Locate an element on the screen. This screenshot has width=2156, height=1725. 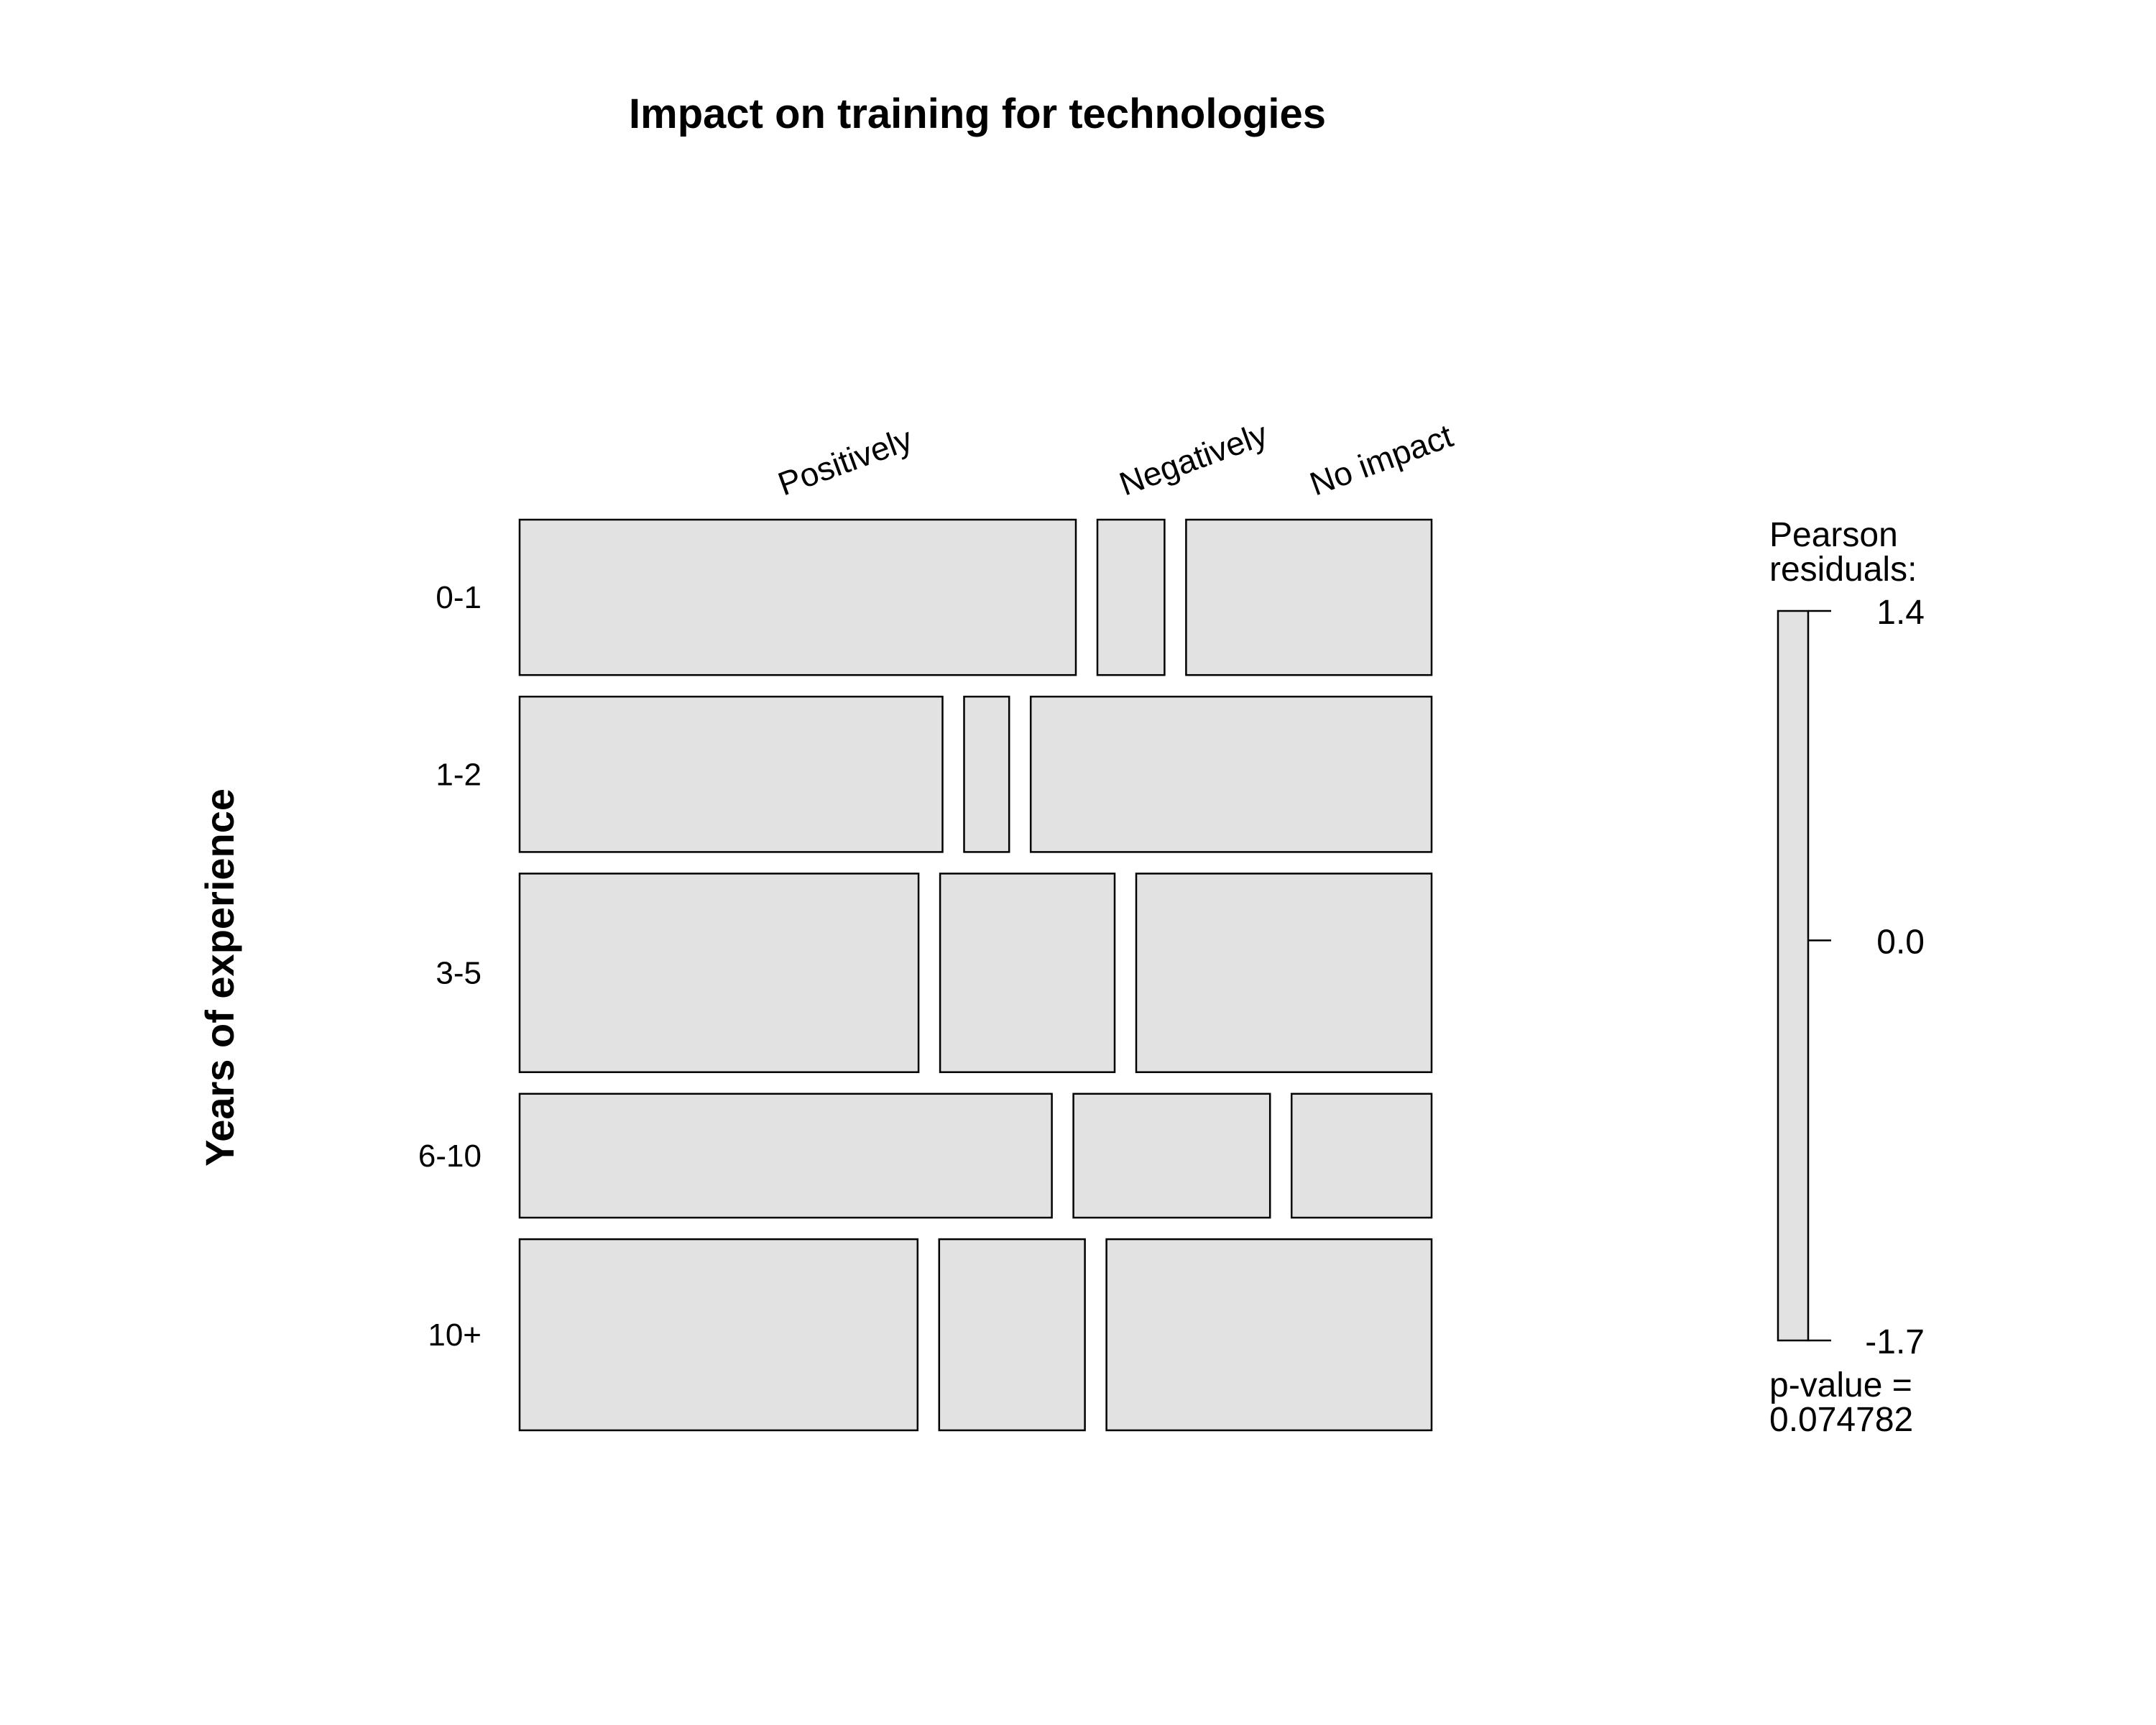
chart-title: Impact on training for technologies is located at coordinates (977, 114).